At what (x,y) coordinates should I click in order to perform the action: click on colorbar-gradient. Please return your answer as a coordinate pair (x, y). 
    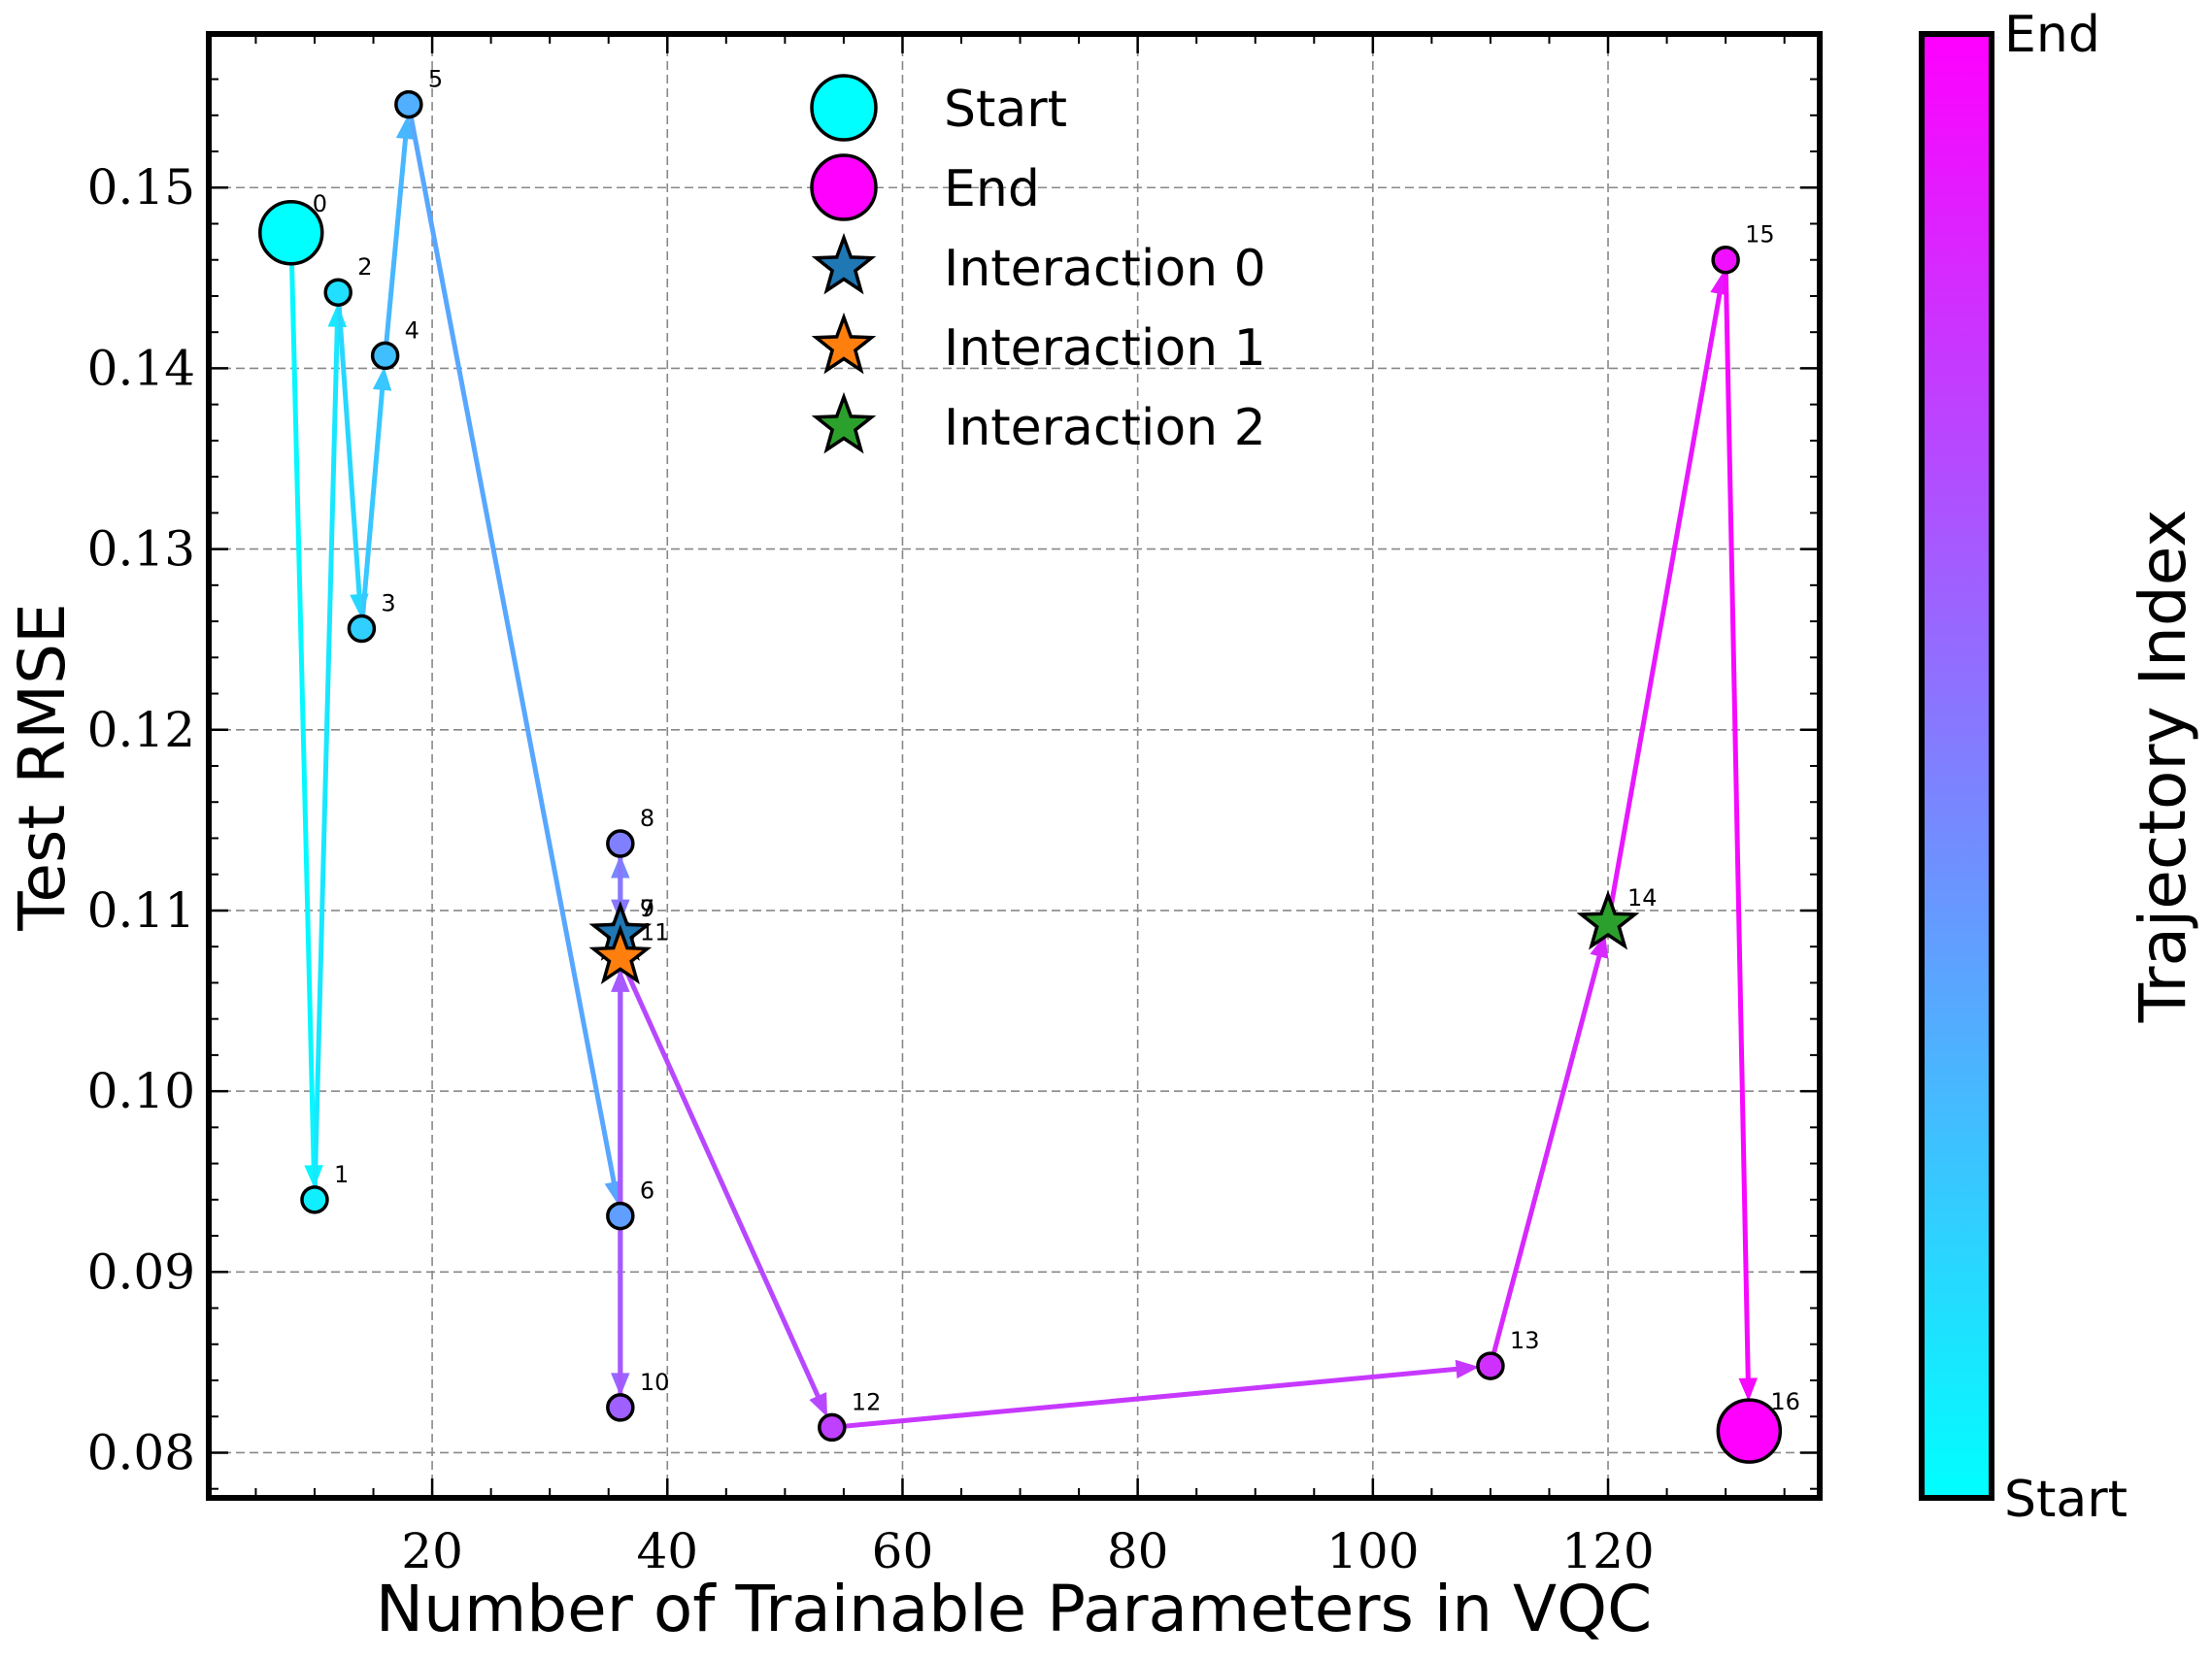
    Looking at the image, I should click on (1956, 766).